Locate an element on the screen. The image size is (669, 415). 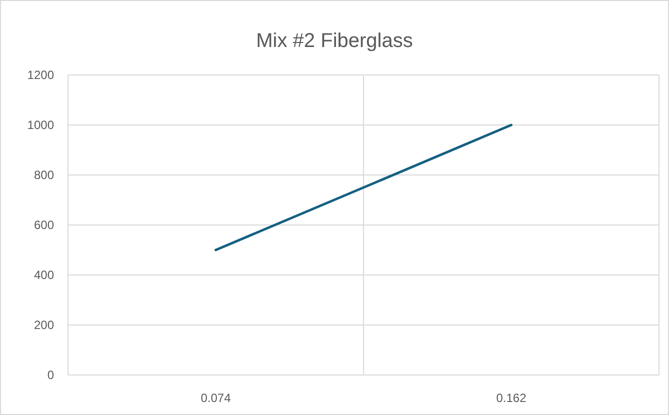
x-tick-label: 0.162 is located at coordinates (511, 398).